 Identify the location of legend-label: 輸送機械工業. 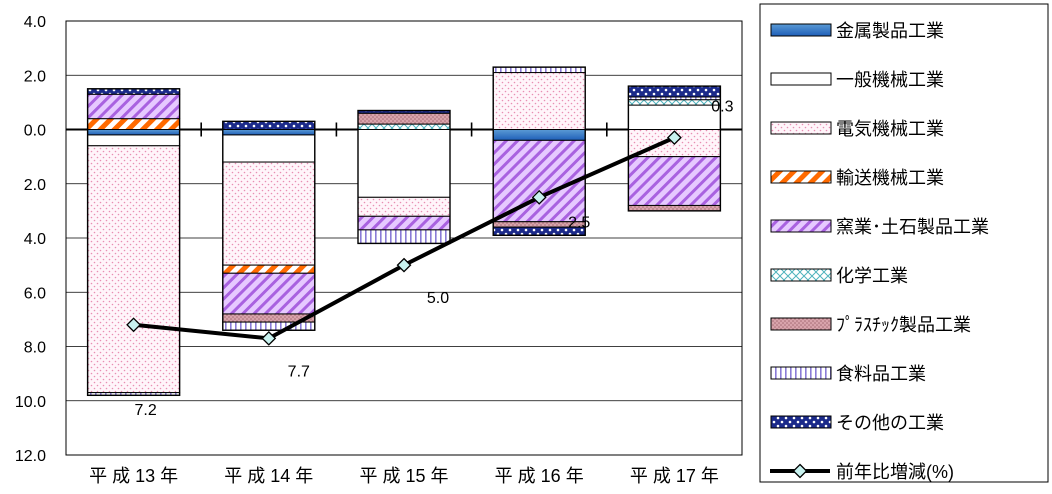
(890, 178).